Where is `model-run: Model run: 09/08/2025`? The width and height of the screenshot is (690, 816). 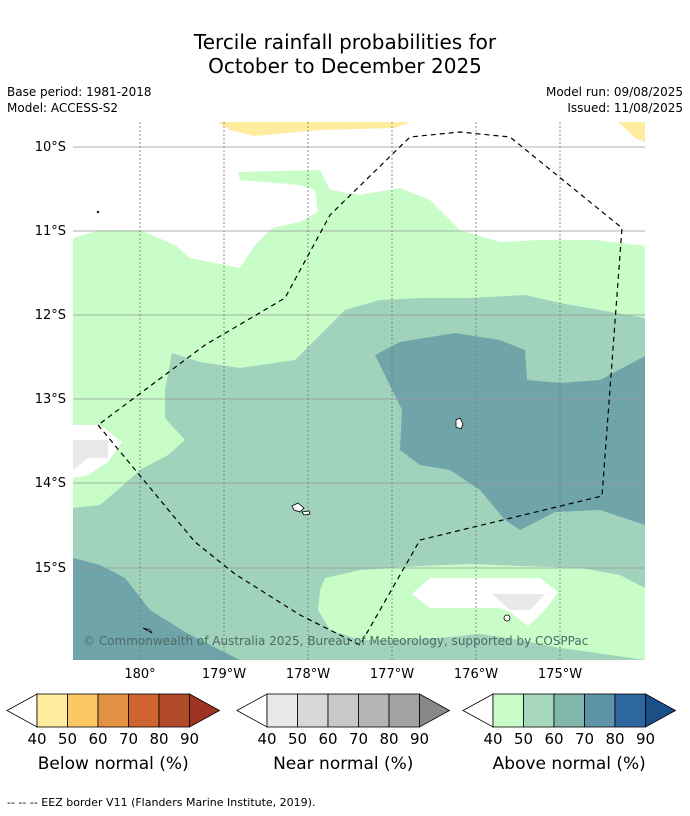
model-run: Model run: 09/08/2025 is located at coordinates (614, 92).